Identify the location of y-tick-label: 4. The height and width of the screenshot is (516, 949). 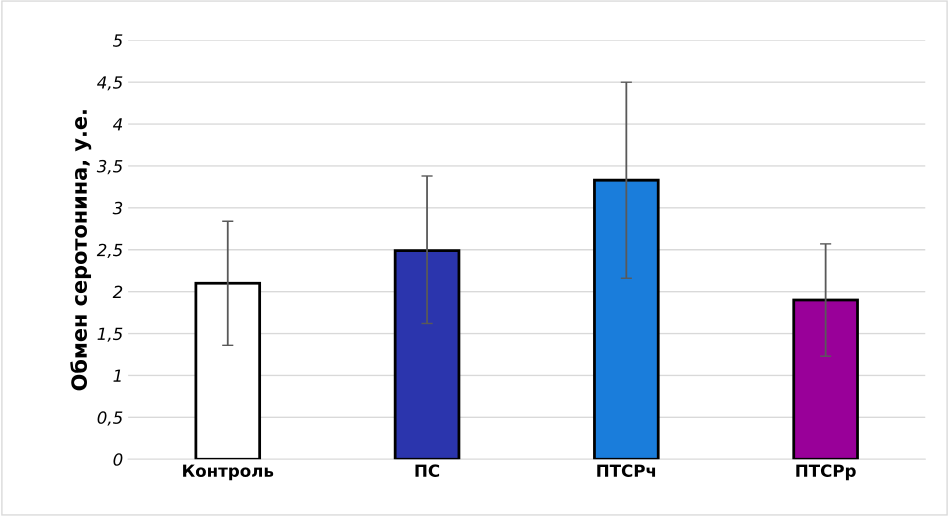
(117, 124).